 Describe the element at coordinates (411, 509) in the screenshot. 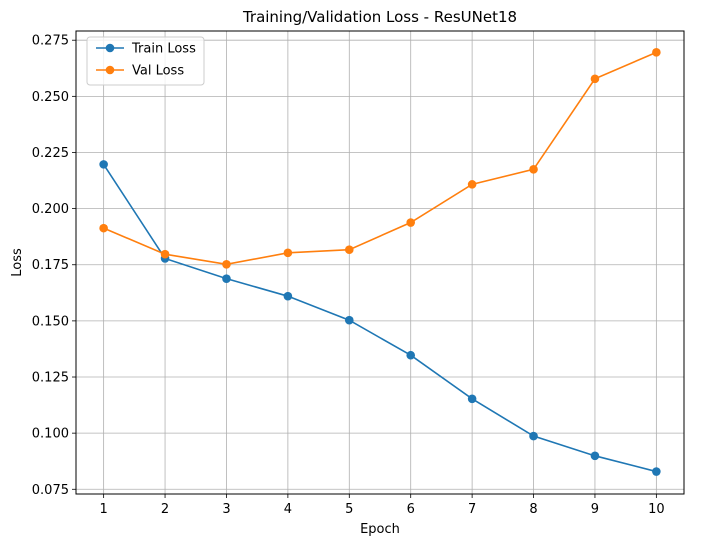

I see `x-tick-label: 6` at that location.